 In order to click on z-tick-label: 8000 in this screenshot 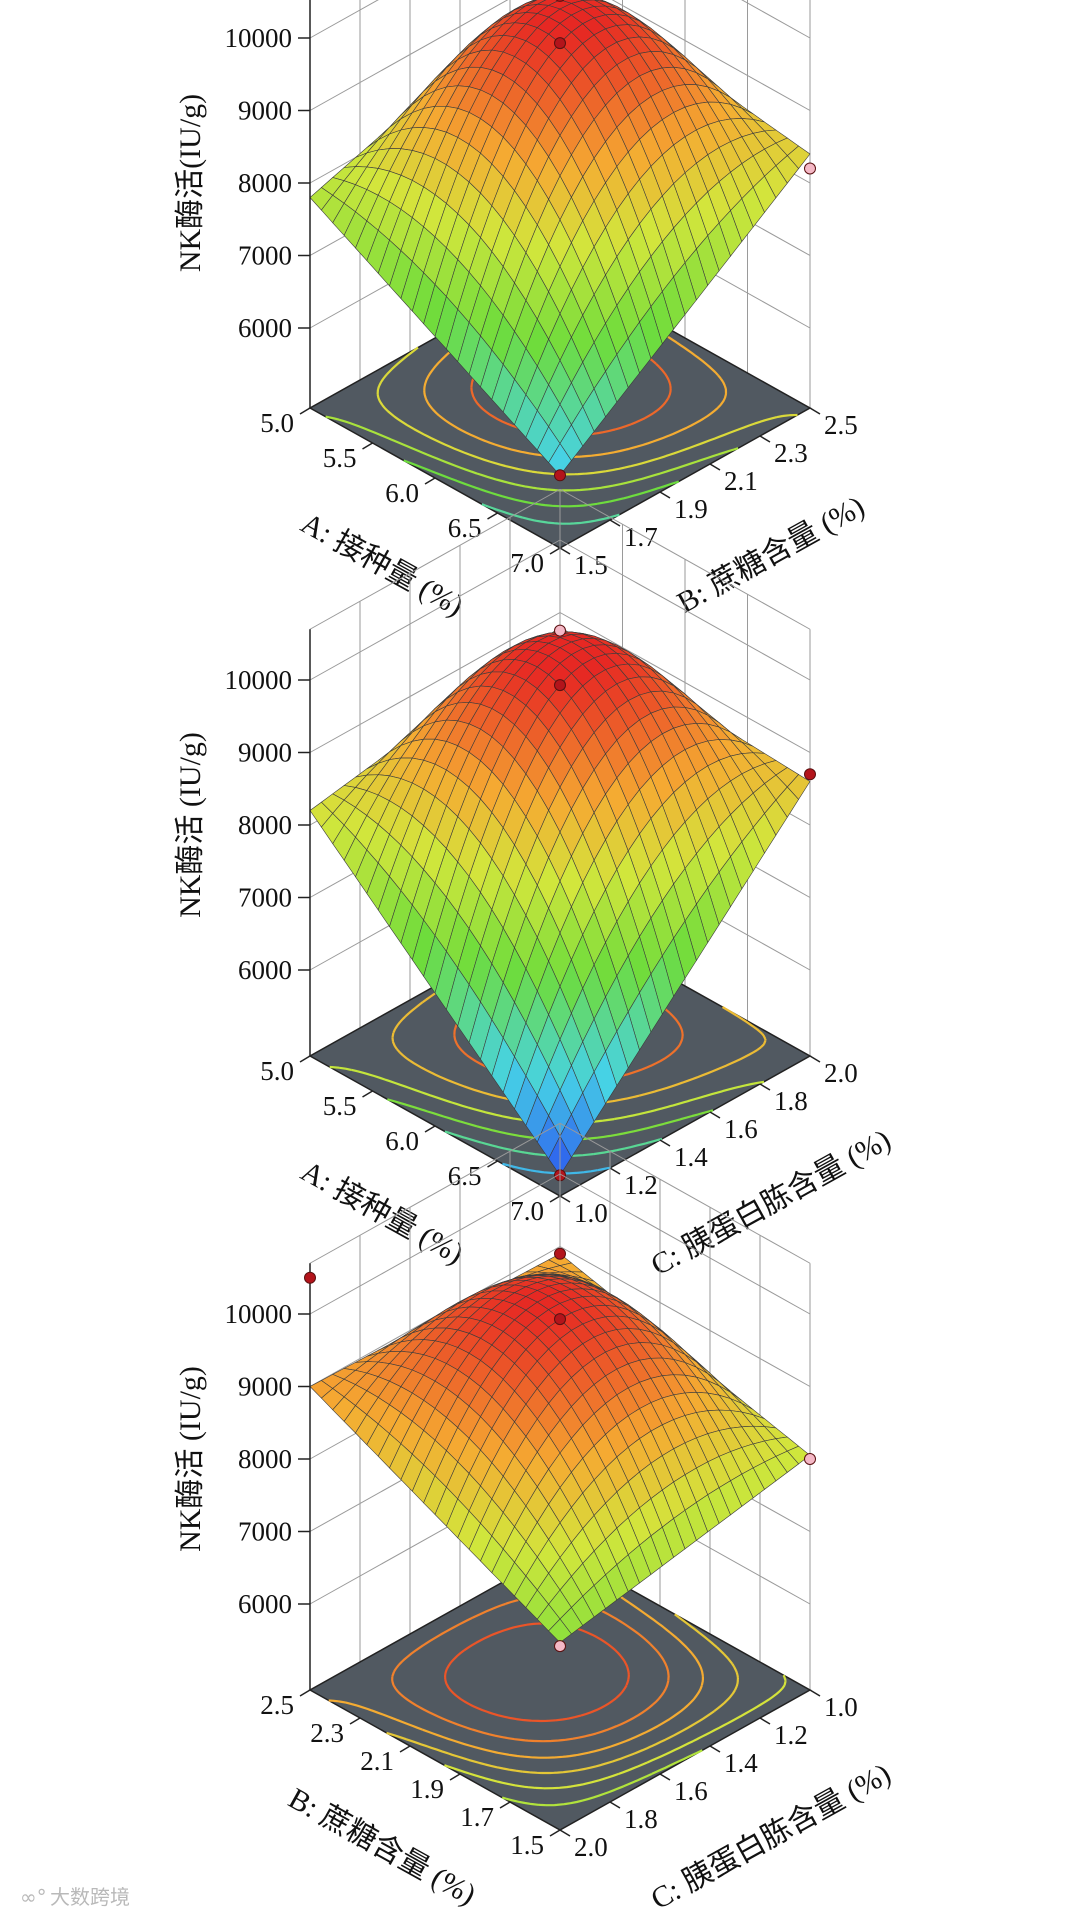, I will do `click(265, 825)`.